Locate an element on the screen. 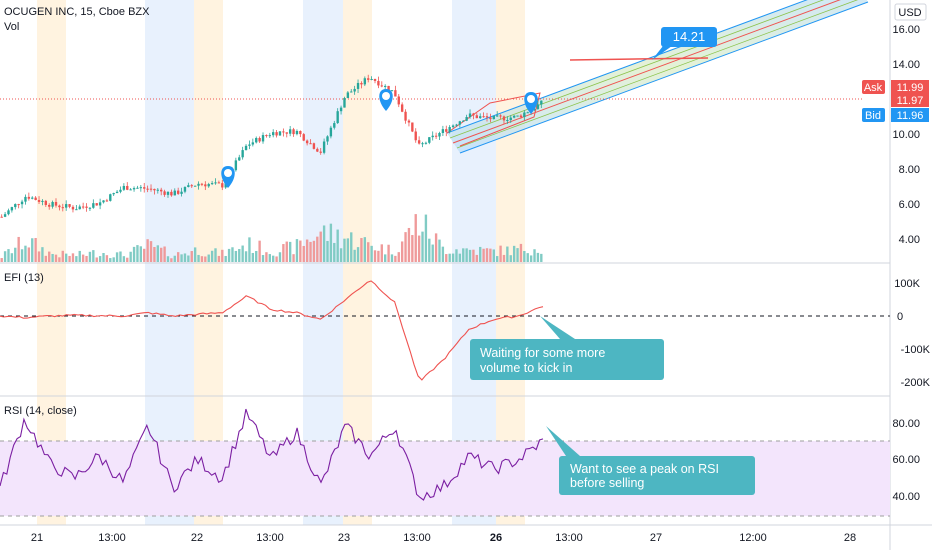 This screenshot has height=550, width=932. svg-text: 13:00 is located at coordinates (569, 538).